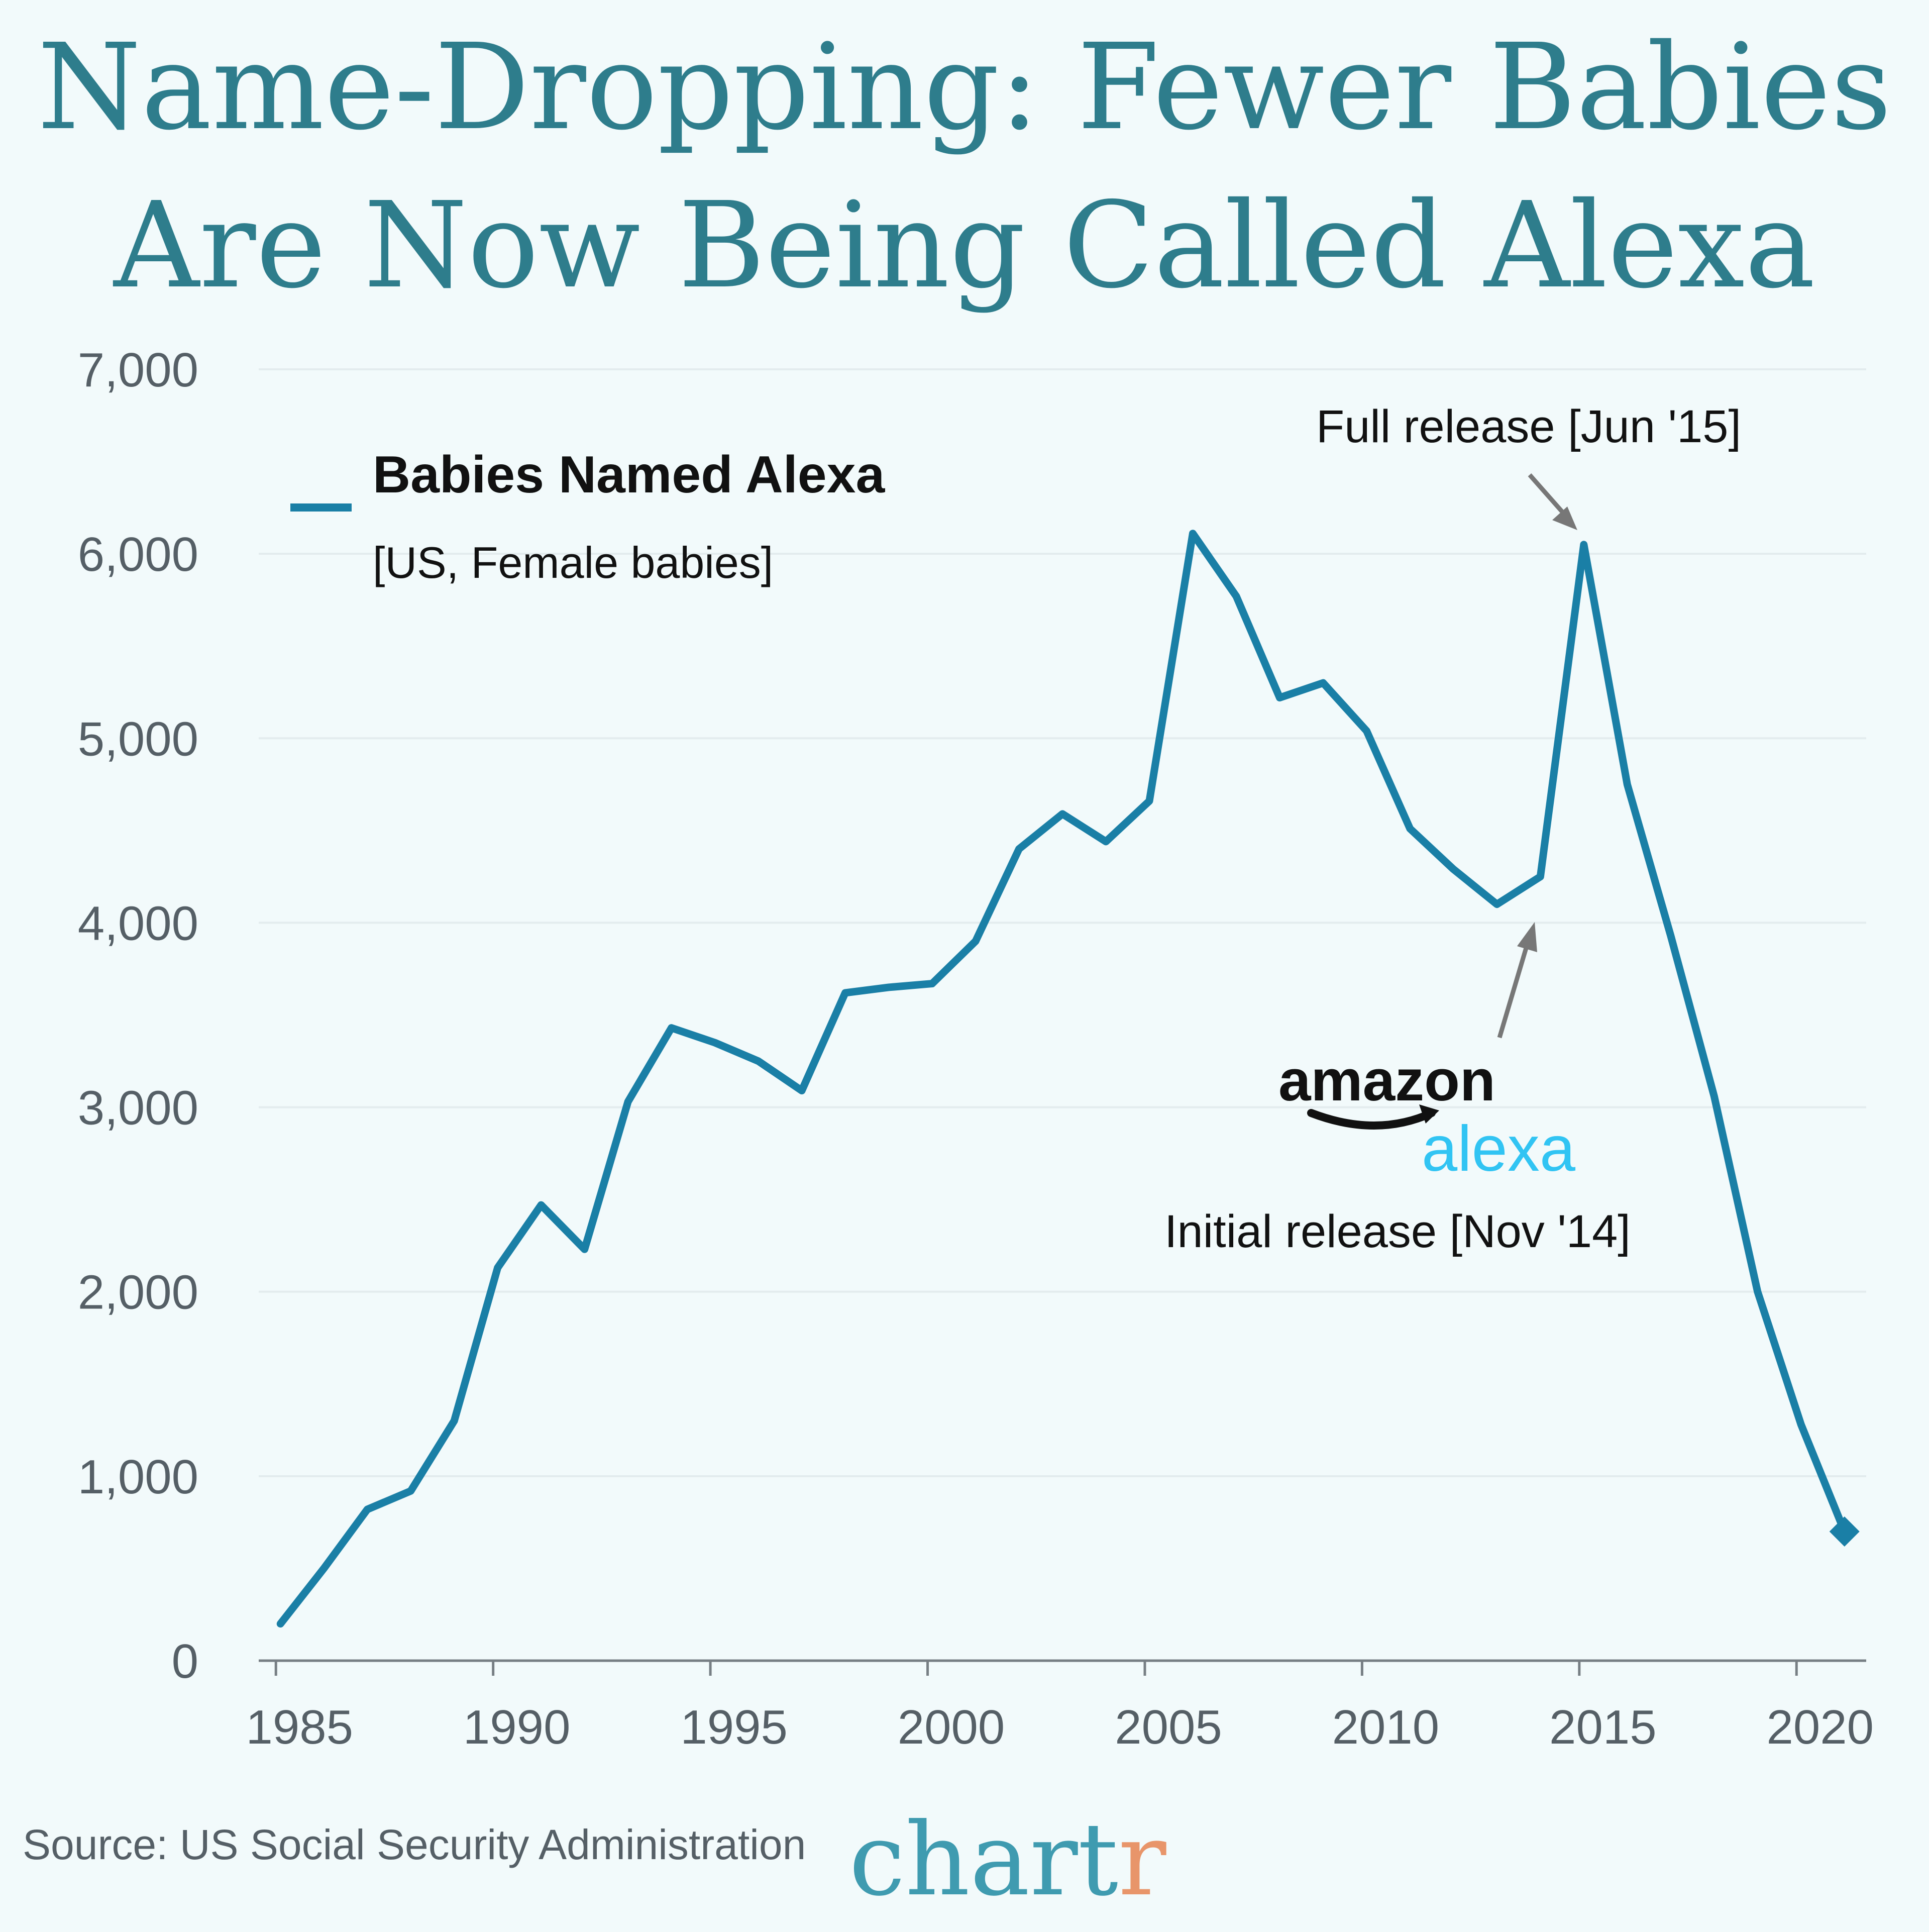  What do you see at coordinates (138, 1477) in the screenshot?
I see `y-tick-label: 1,000` at bounding box center [138, 1477].